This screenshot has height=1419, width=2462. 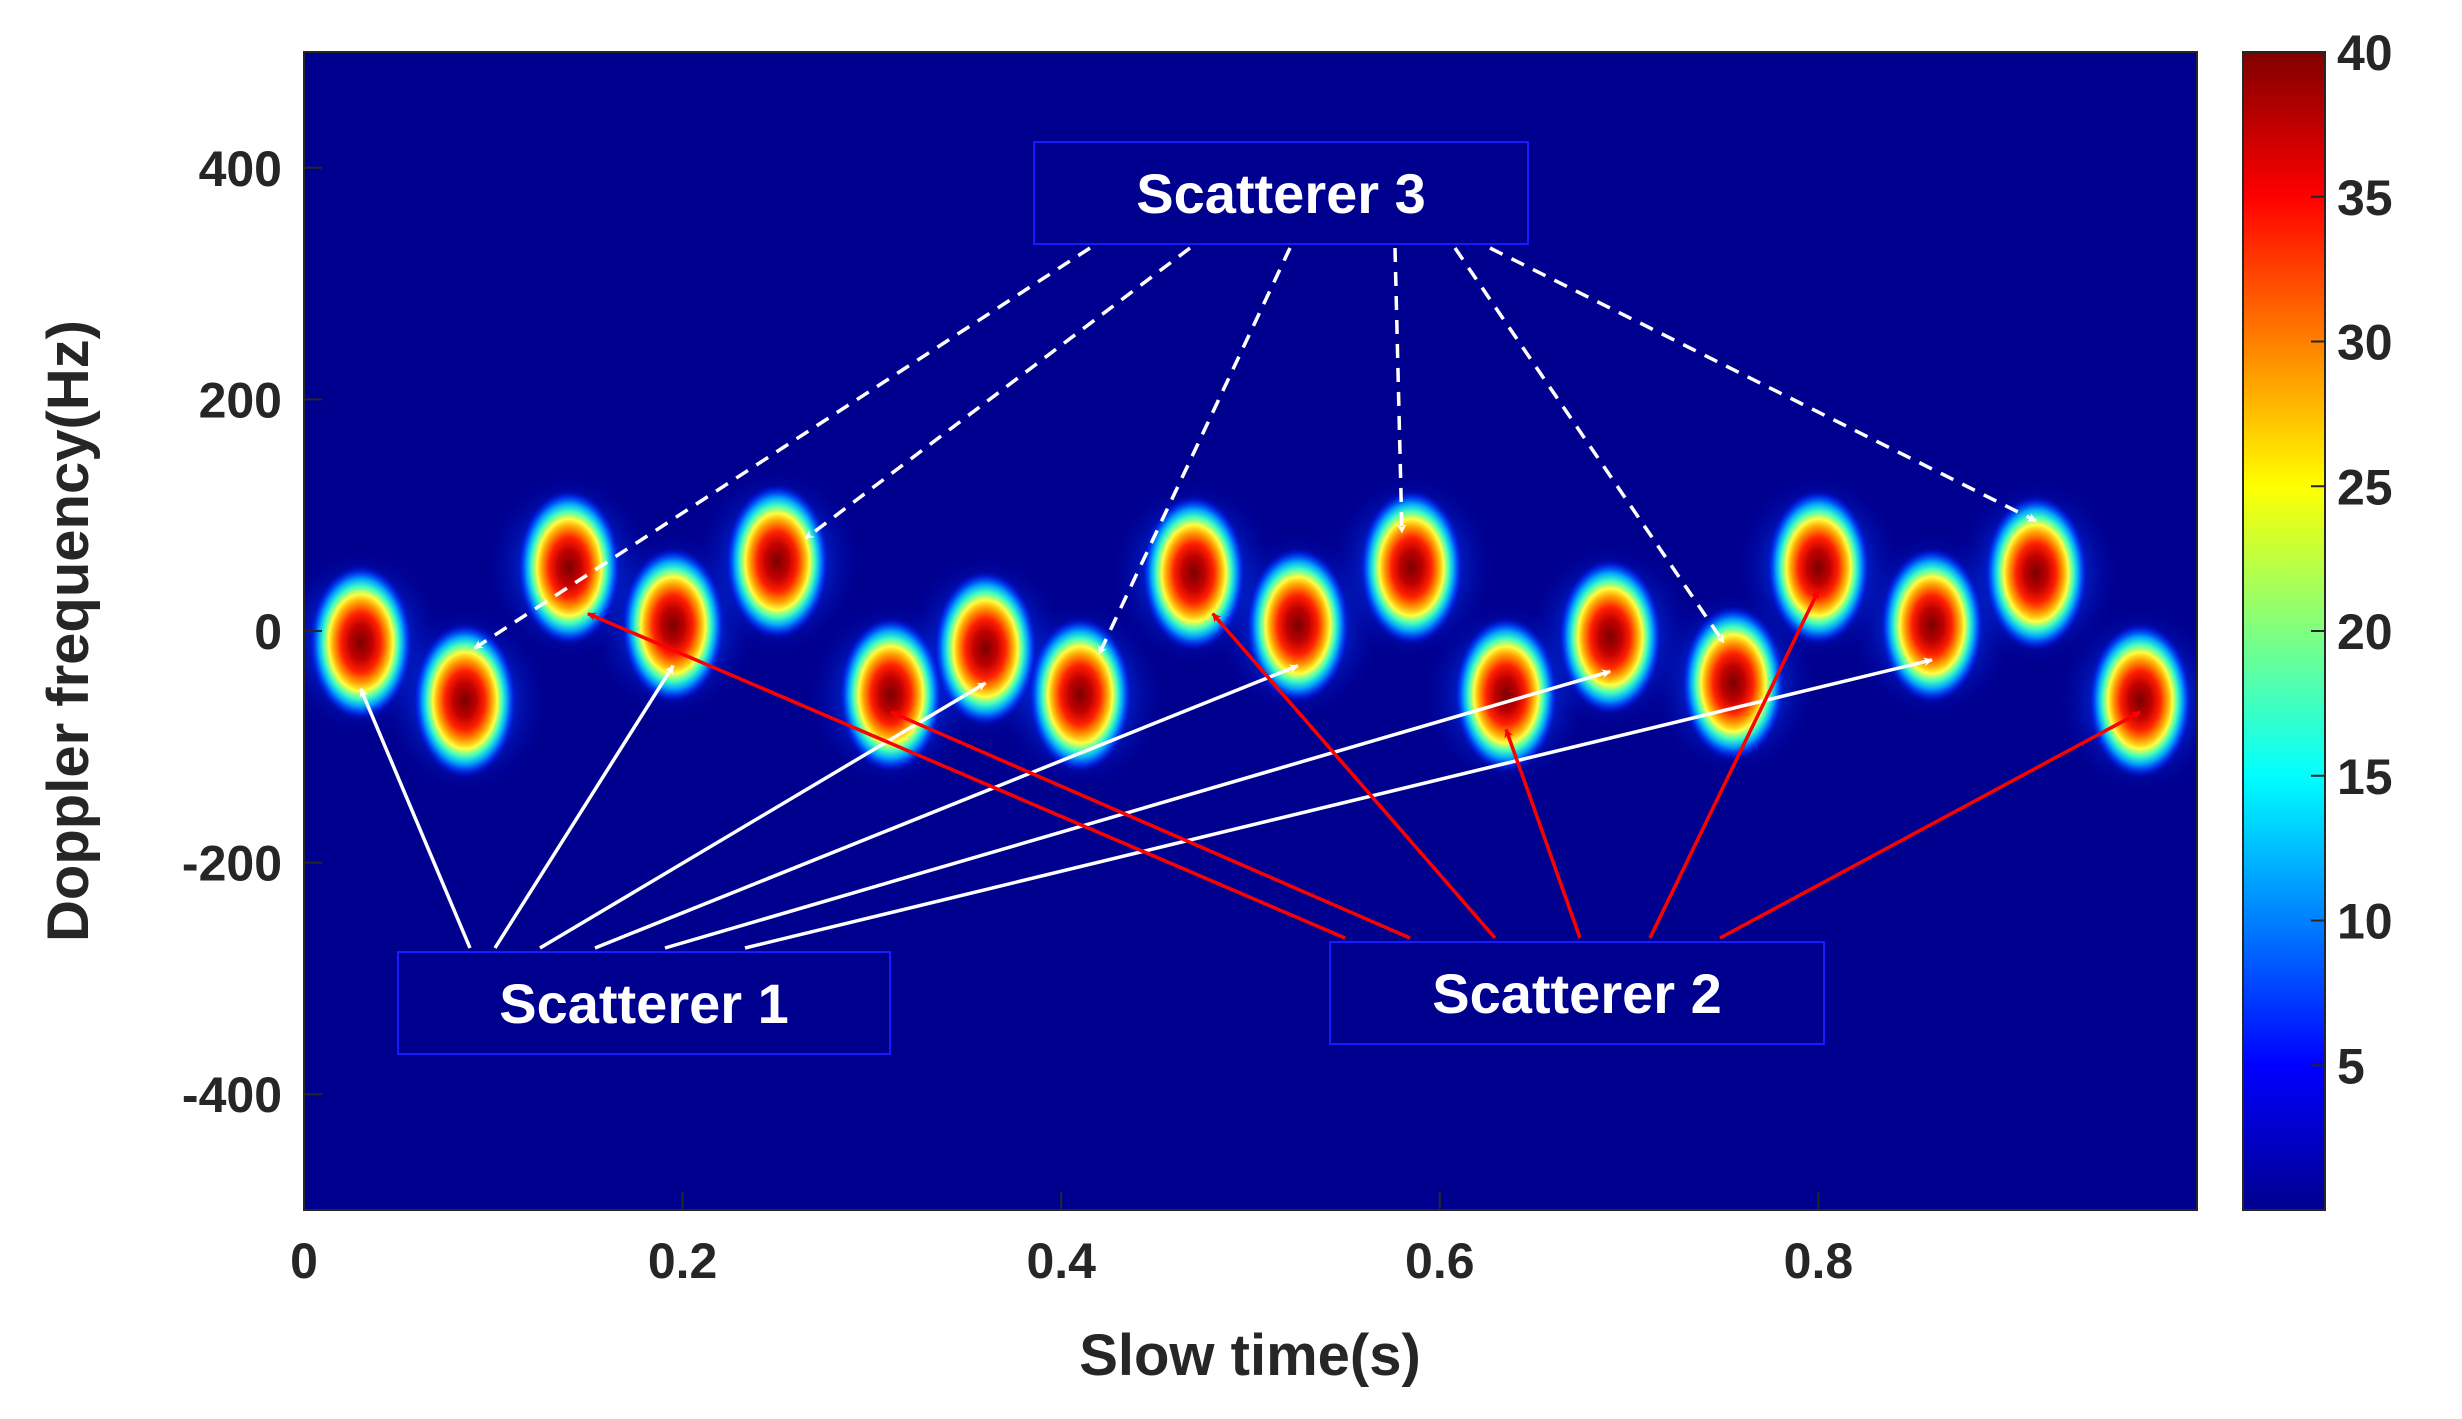 I want to click on y-axis-label: Doppler frequency(Hz), so click(x=68, y=631).